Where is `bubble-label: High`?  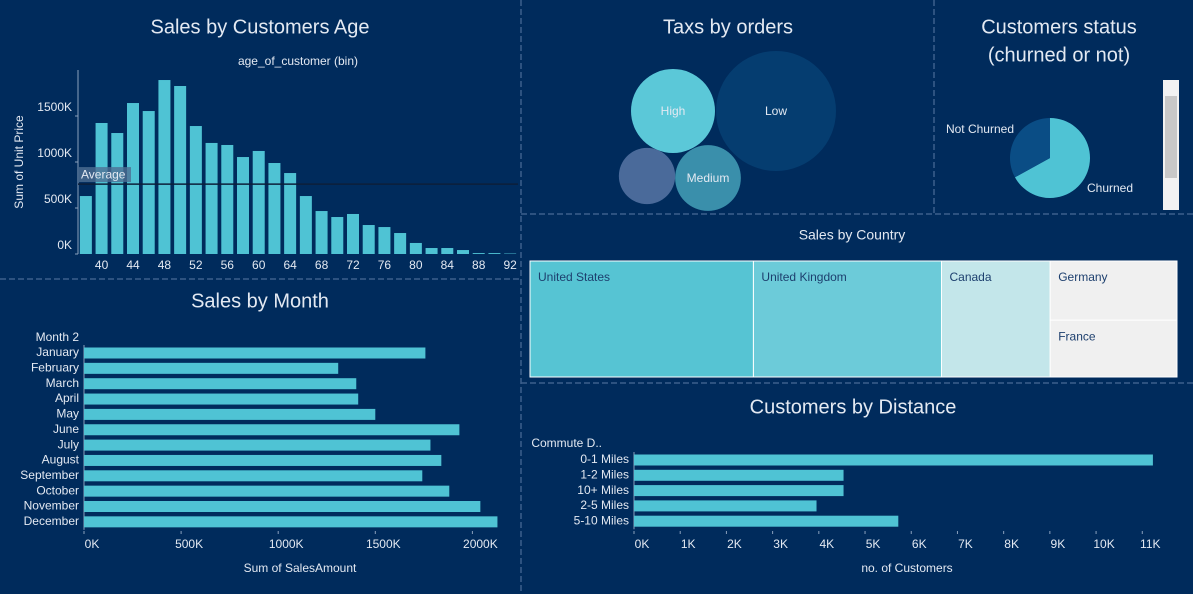
bubble-label: High is located at coordinates (673, 111).